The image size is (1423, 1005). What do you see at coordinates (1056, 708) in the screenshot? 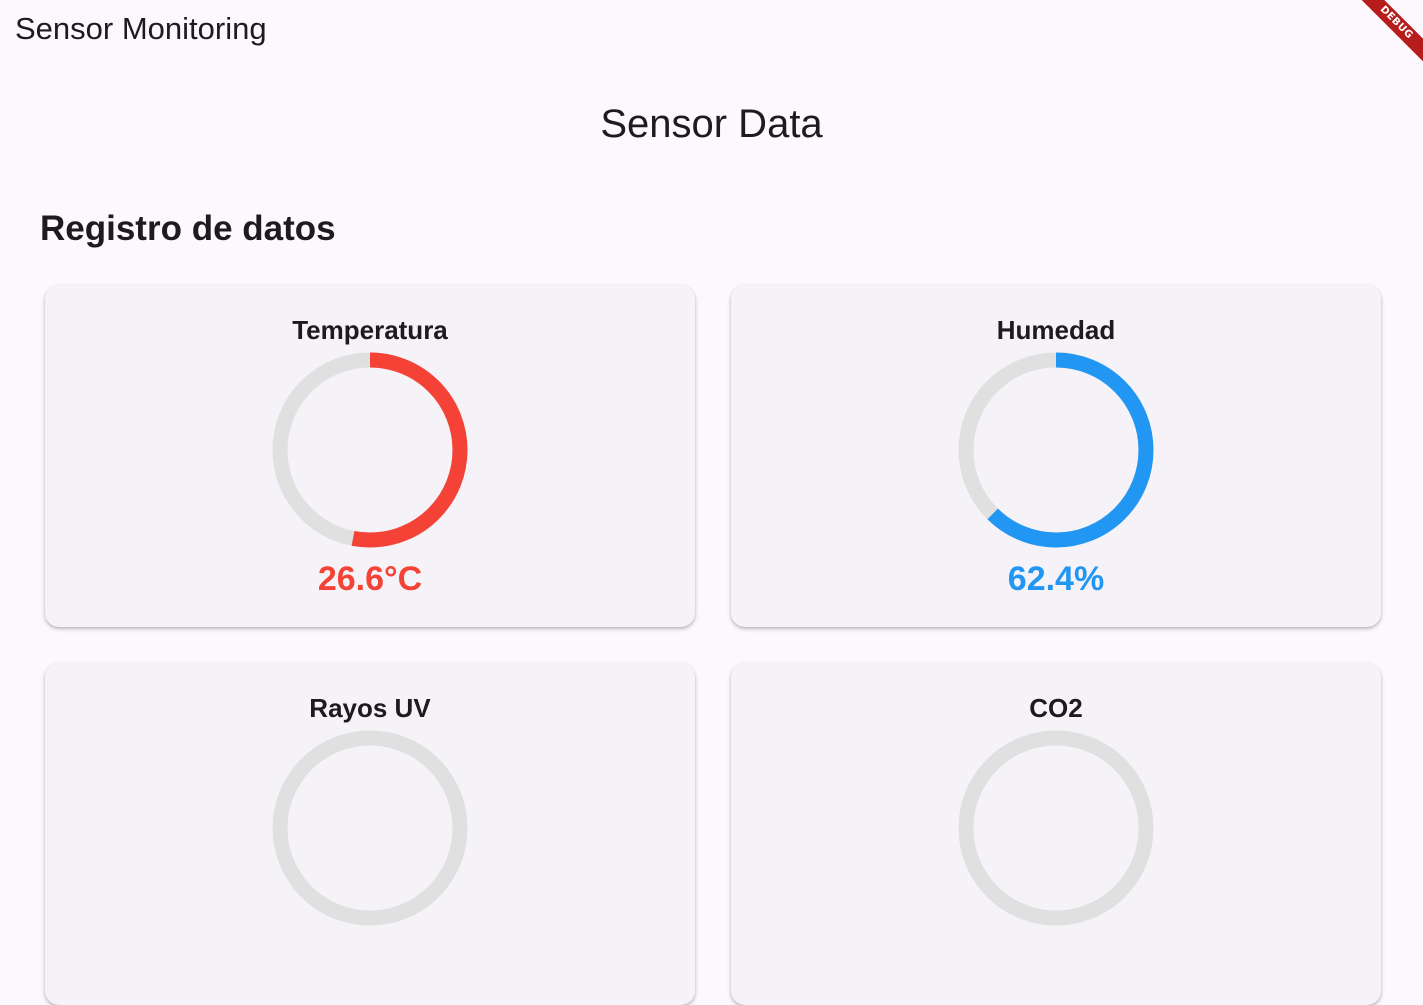
I see `sensor-card-title: CO2` at bounding box center [1056, 708].